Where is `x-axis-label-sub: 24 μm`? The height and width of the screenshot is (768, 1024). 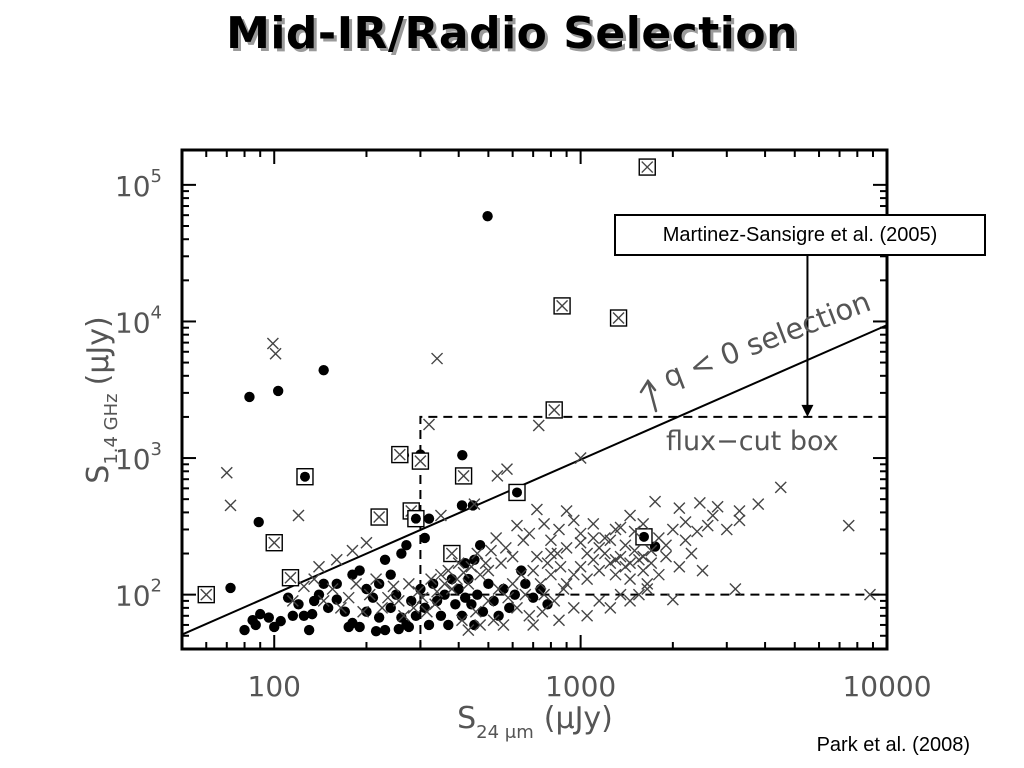
x-axis-label-sub: 24 μm is located at coordinates (505, 732).